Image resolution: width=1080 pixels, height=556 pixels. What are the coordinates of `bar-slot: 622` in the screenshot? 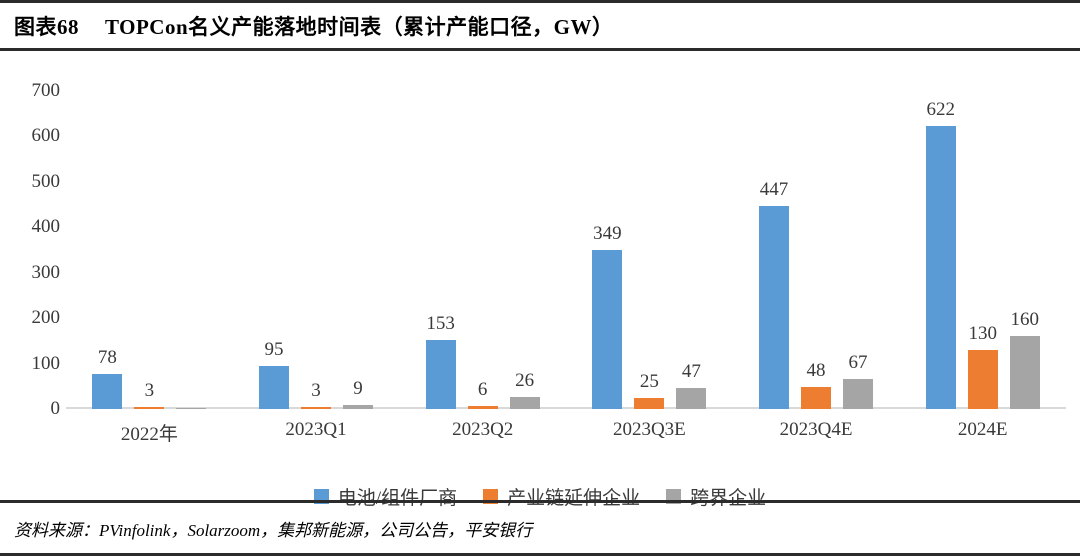 It's located at (940, 250).